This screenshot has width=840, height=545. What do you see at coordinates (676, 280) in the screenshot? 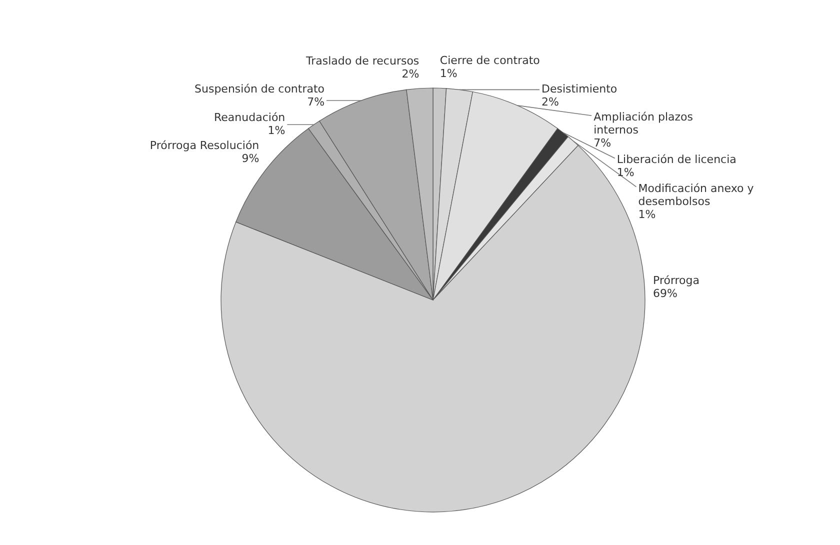
I see `slice-label: Prórroga` at bounding box center [676, 280].